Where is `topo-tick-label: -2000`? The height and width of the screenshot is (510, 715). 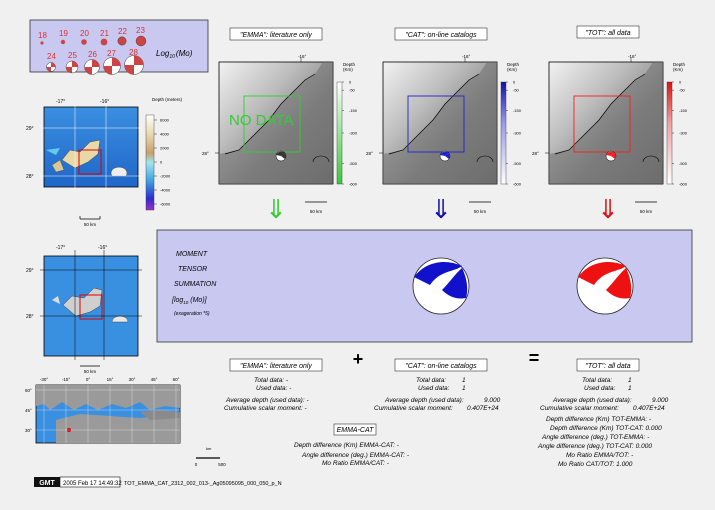
topo-tick-label: -2000 is located at coordinates (165, 176).